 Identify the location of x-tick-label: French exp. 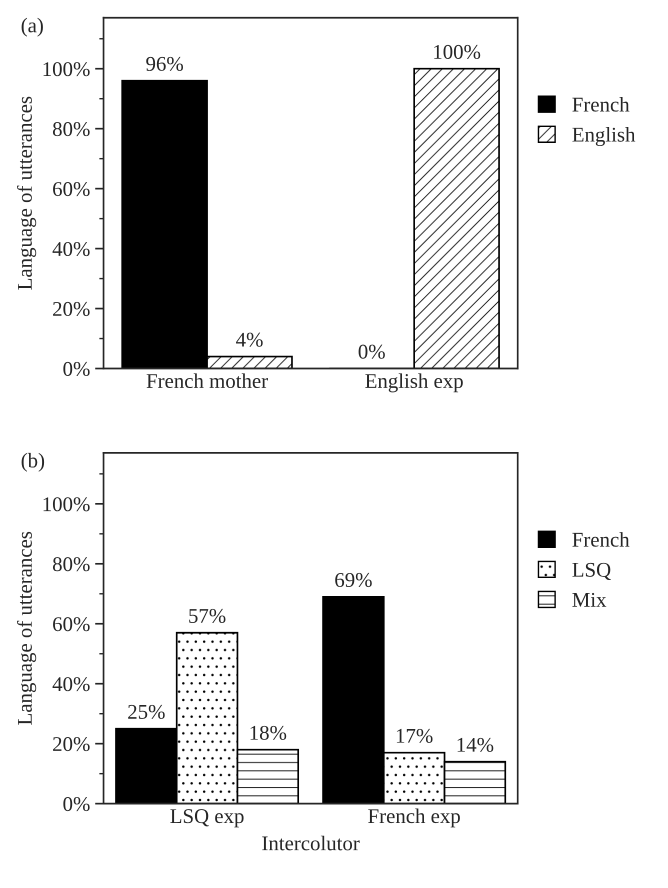
(414, 818).